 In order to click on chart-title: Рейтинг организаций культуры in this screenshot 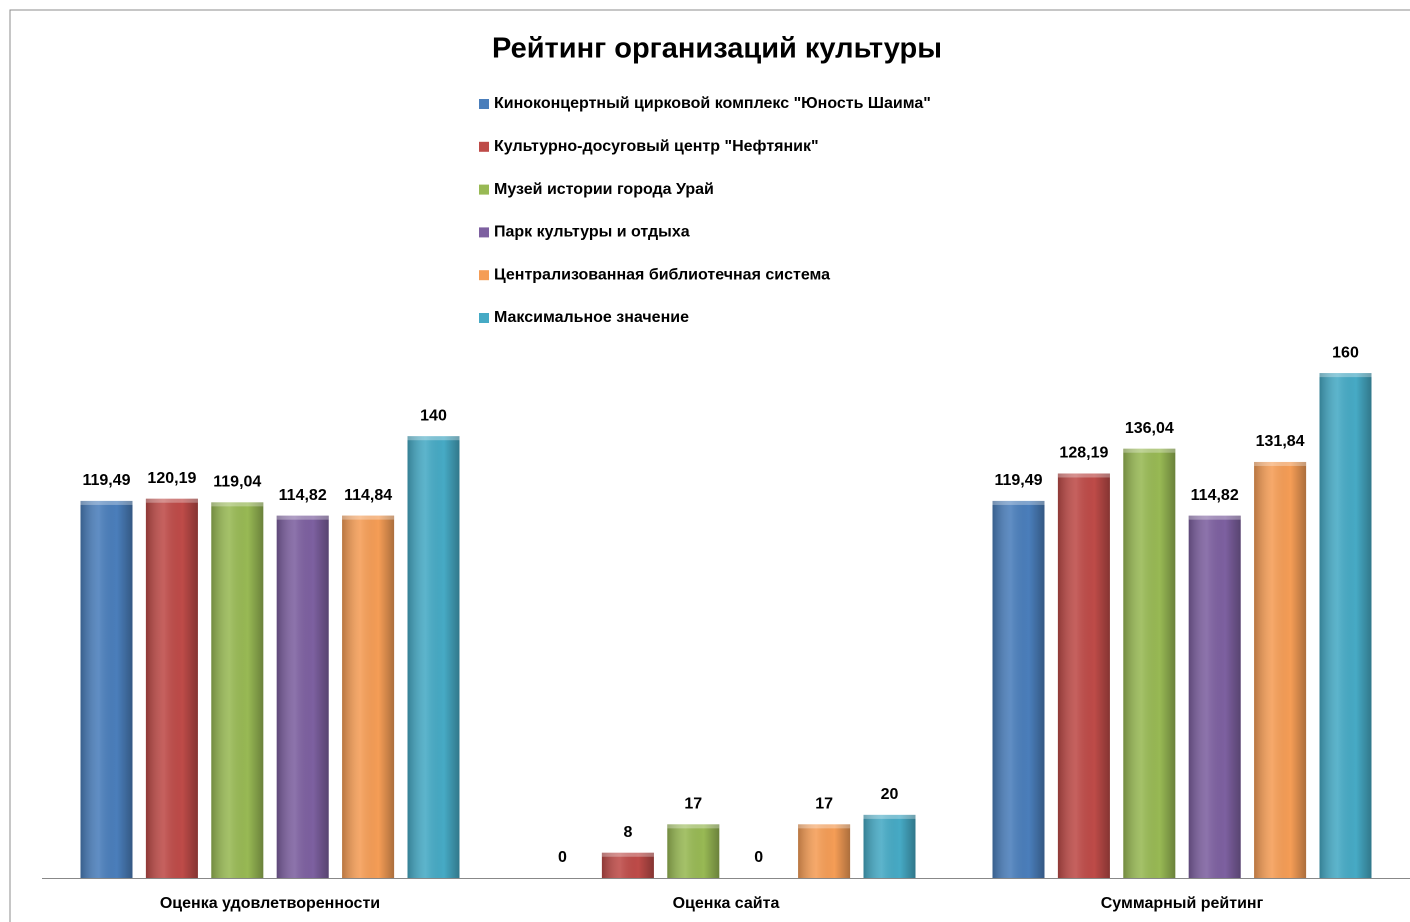, I will do `click(717, 49)`.